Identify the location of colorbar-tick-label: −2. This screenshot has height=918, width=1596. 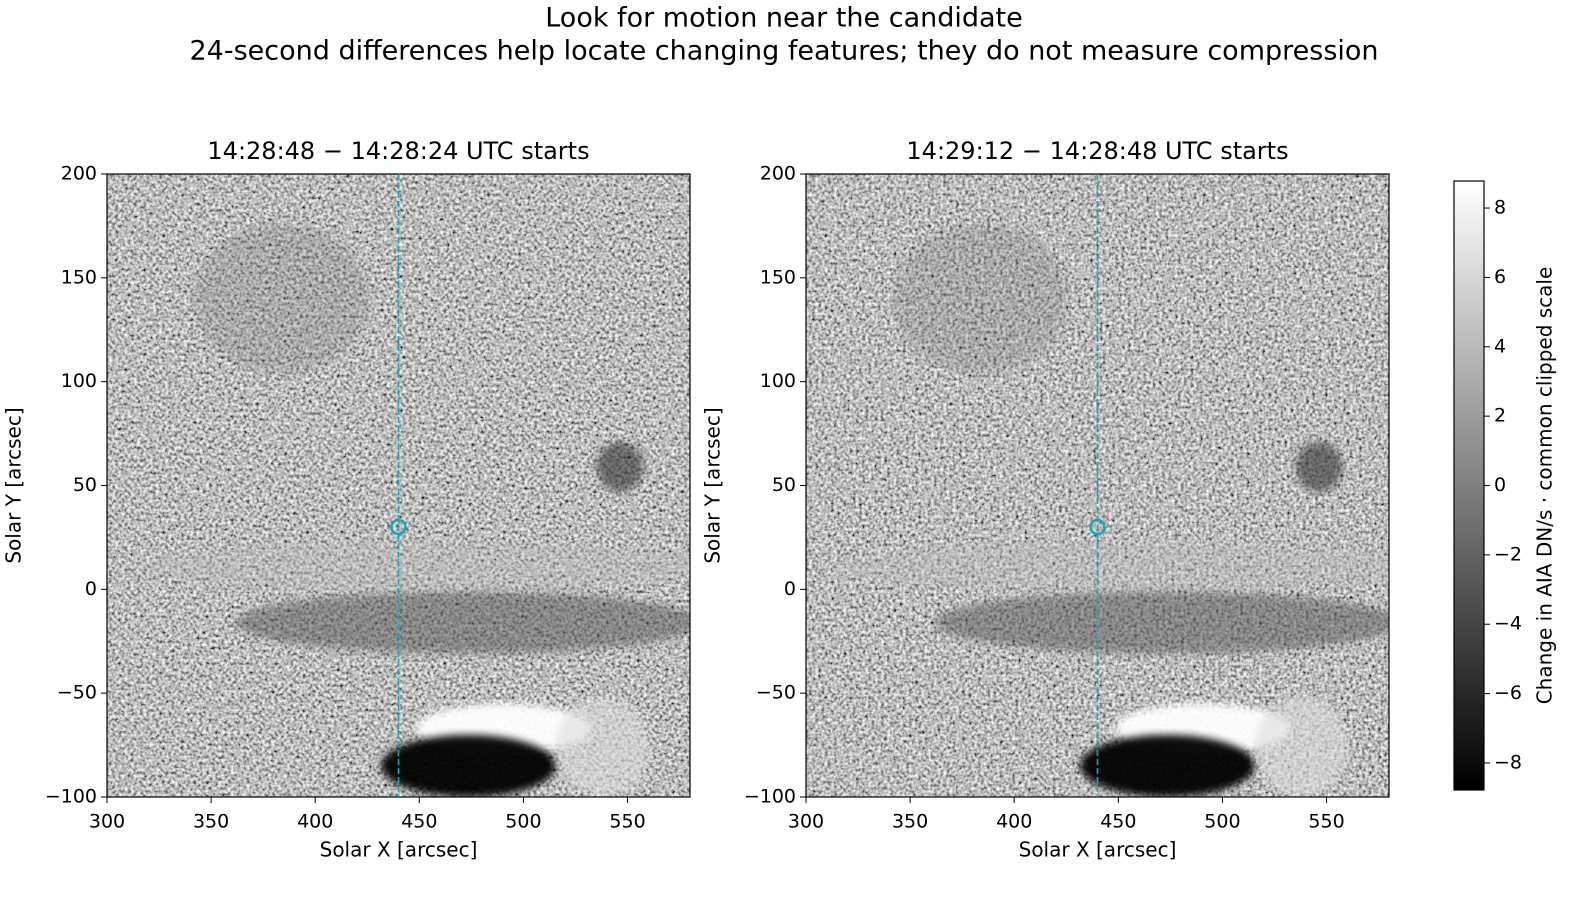
(1508, 554).